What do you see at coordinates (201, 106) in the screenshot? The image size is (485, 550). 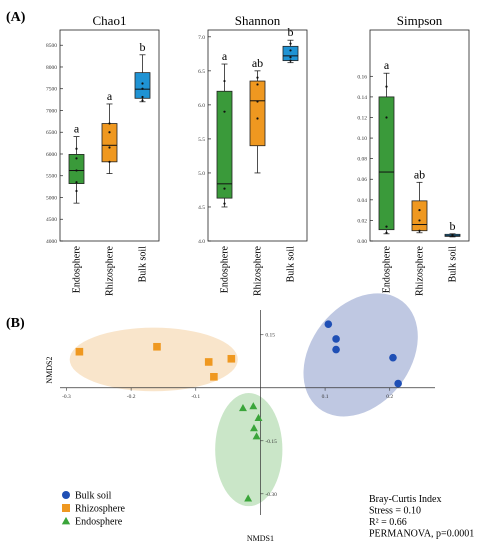 I see `y-tick-label: 6.0` at bounding box center [201, 106].